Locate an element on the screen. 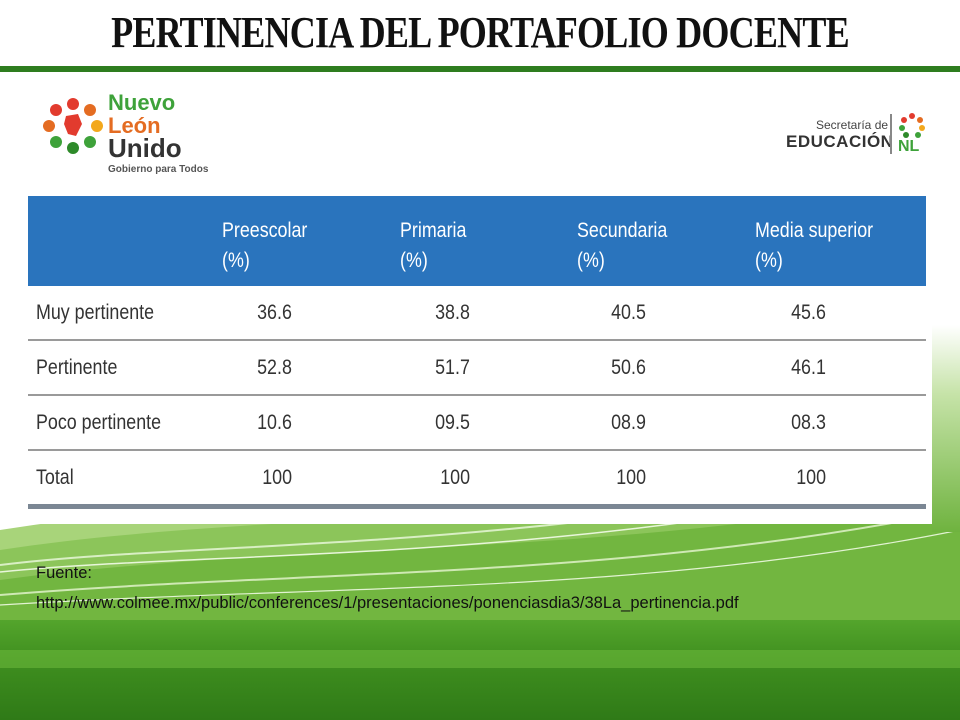 This screenshot has width=960, height=720. logo-secretaria-text: Secretaría de is located at coordinates (852, 125).